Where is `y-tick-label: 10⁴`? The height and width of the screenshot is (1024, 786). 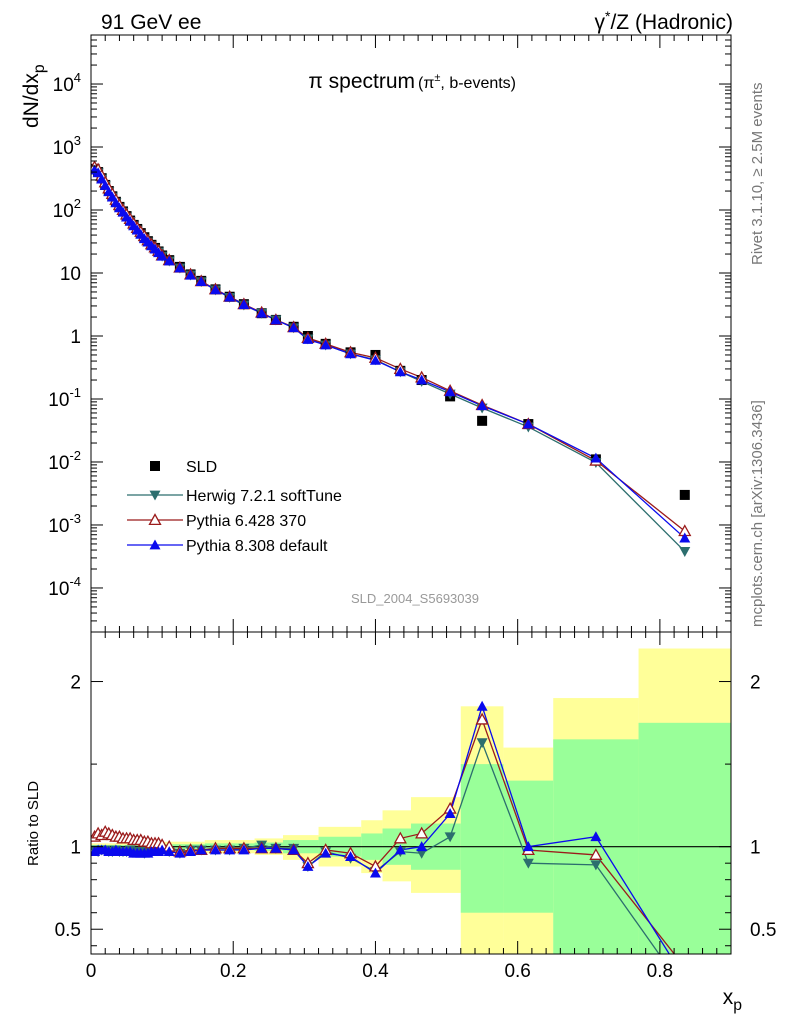 y-tick-label: 10⁴ is located at coordinates (67, 83).